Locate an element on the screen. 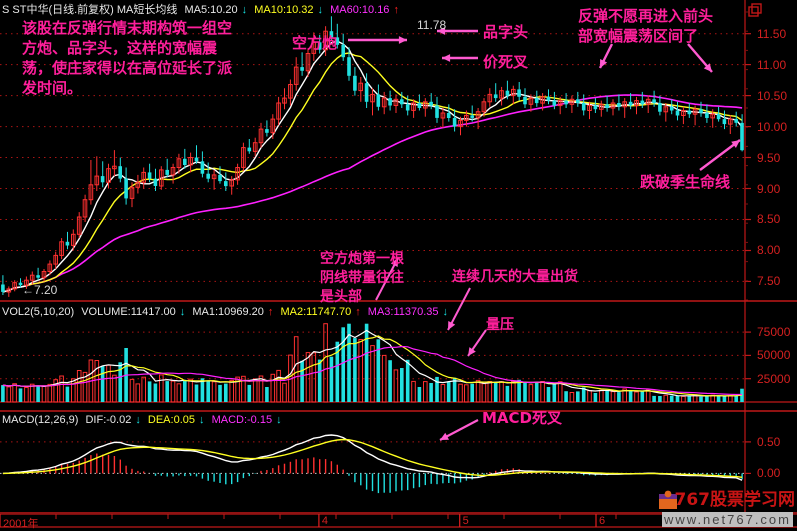 The image size is (797, 531). vol-value: VOLUME:11417.00 is located at coordinates (128, 312).